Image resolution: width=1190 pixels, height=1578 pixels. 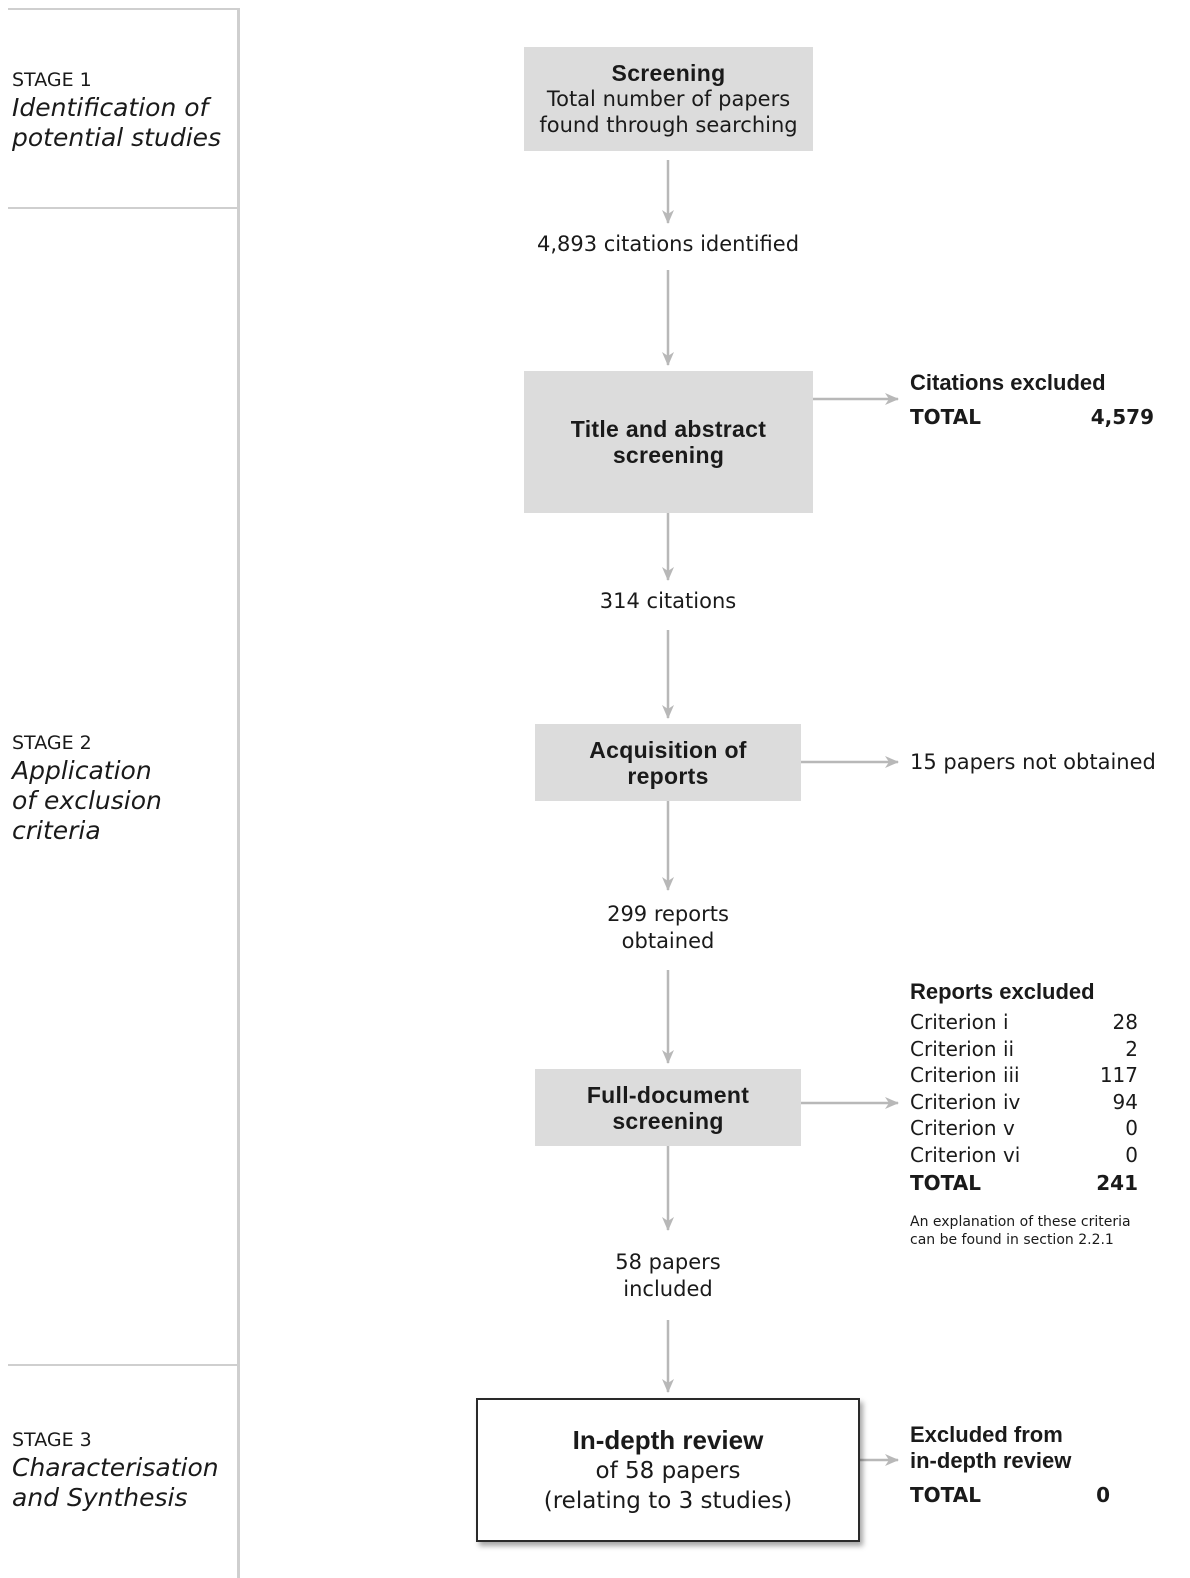 What do you see at coordinates (1024, 1128) in the screenshot?
I see `criterion-row: Criterion v 0` at bounding box center [1024, 1128].